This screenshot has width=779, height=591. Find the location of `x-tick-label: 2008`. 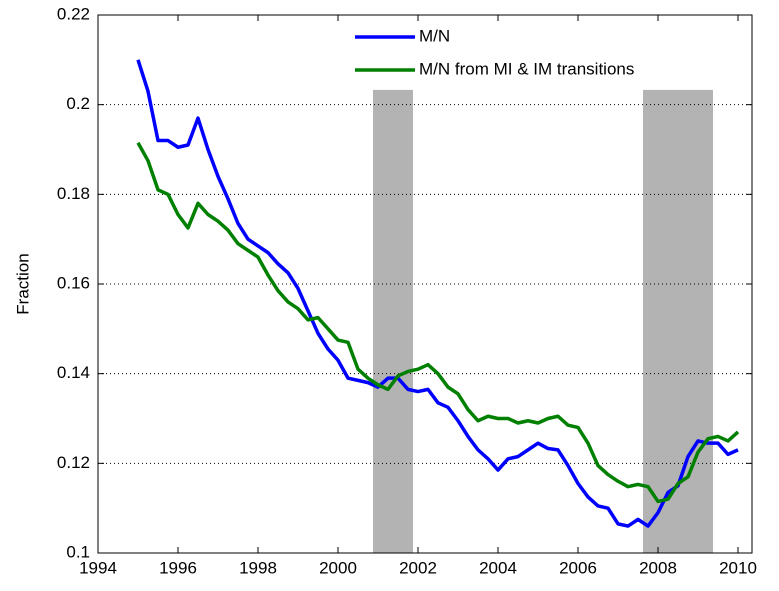

x-tick-label: 2008 is located at coordinates (658, 567).